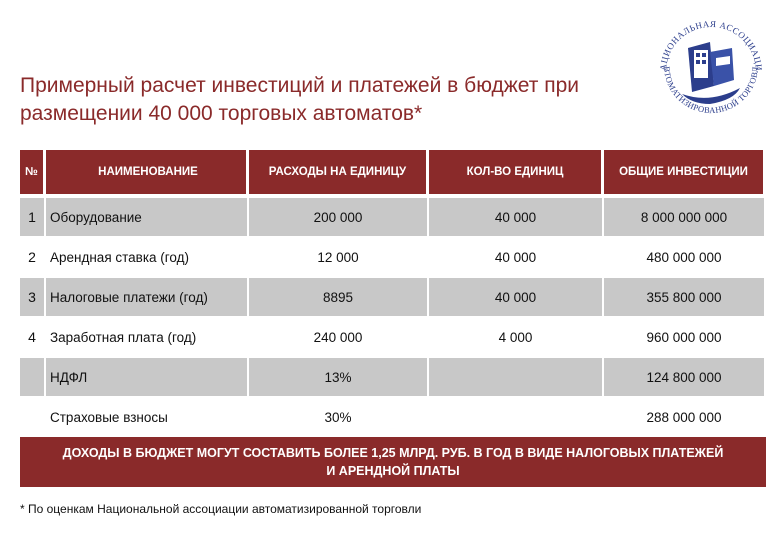 This screenshot has width=780, height=540. What do you see at coordinates (339, 258) in the screenshot?
I see `row-cost: 12 000` at bounding box center [339, 258].